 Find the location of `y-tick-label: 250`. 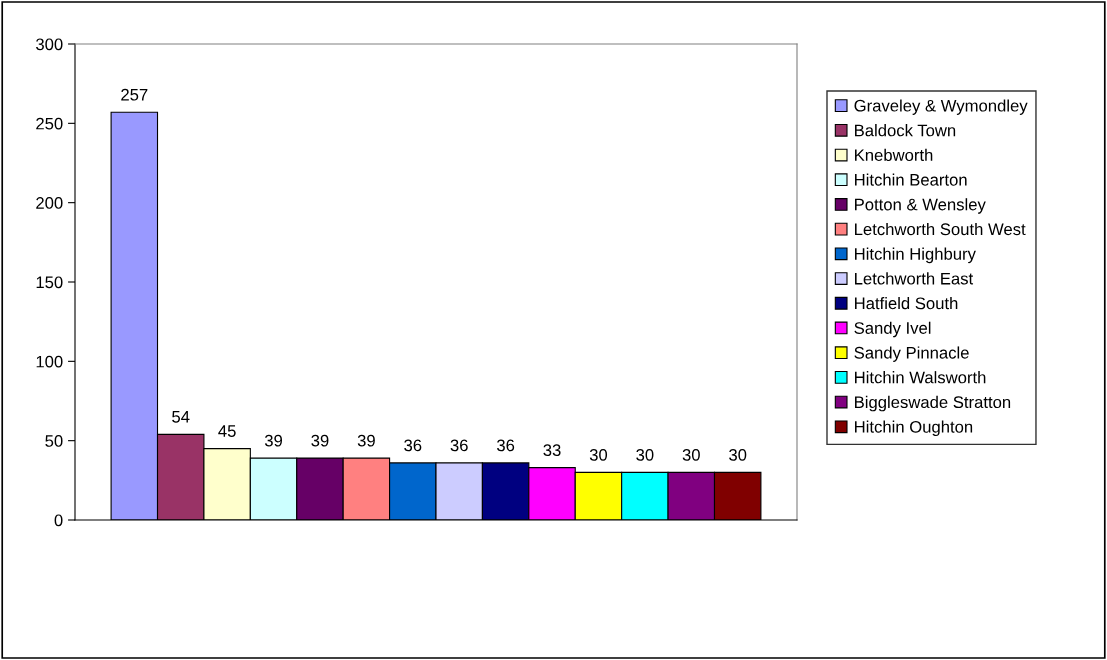

y-tick-label: 250 is located at coordinates (49, 123).